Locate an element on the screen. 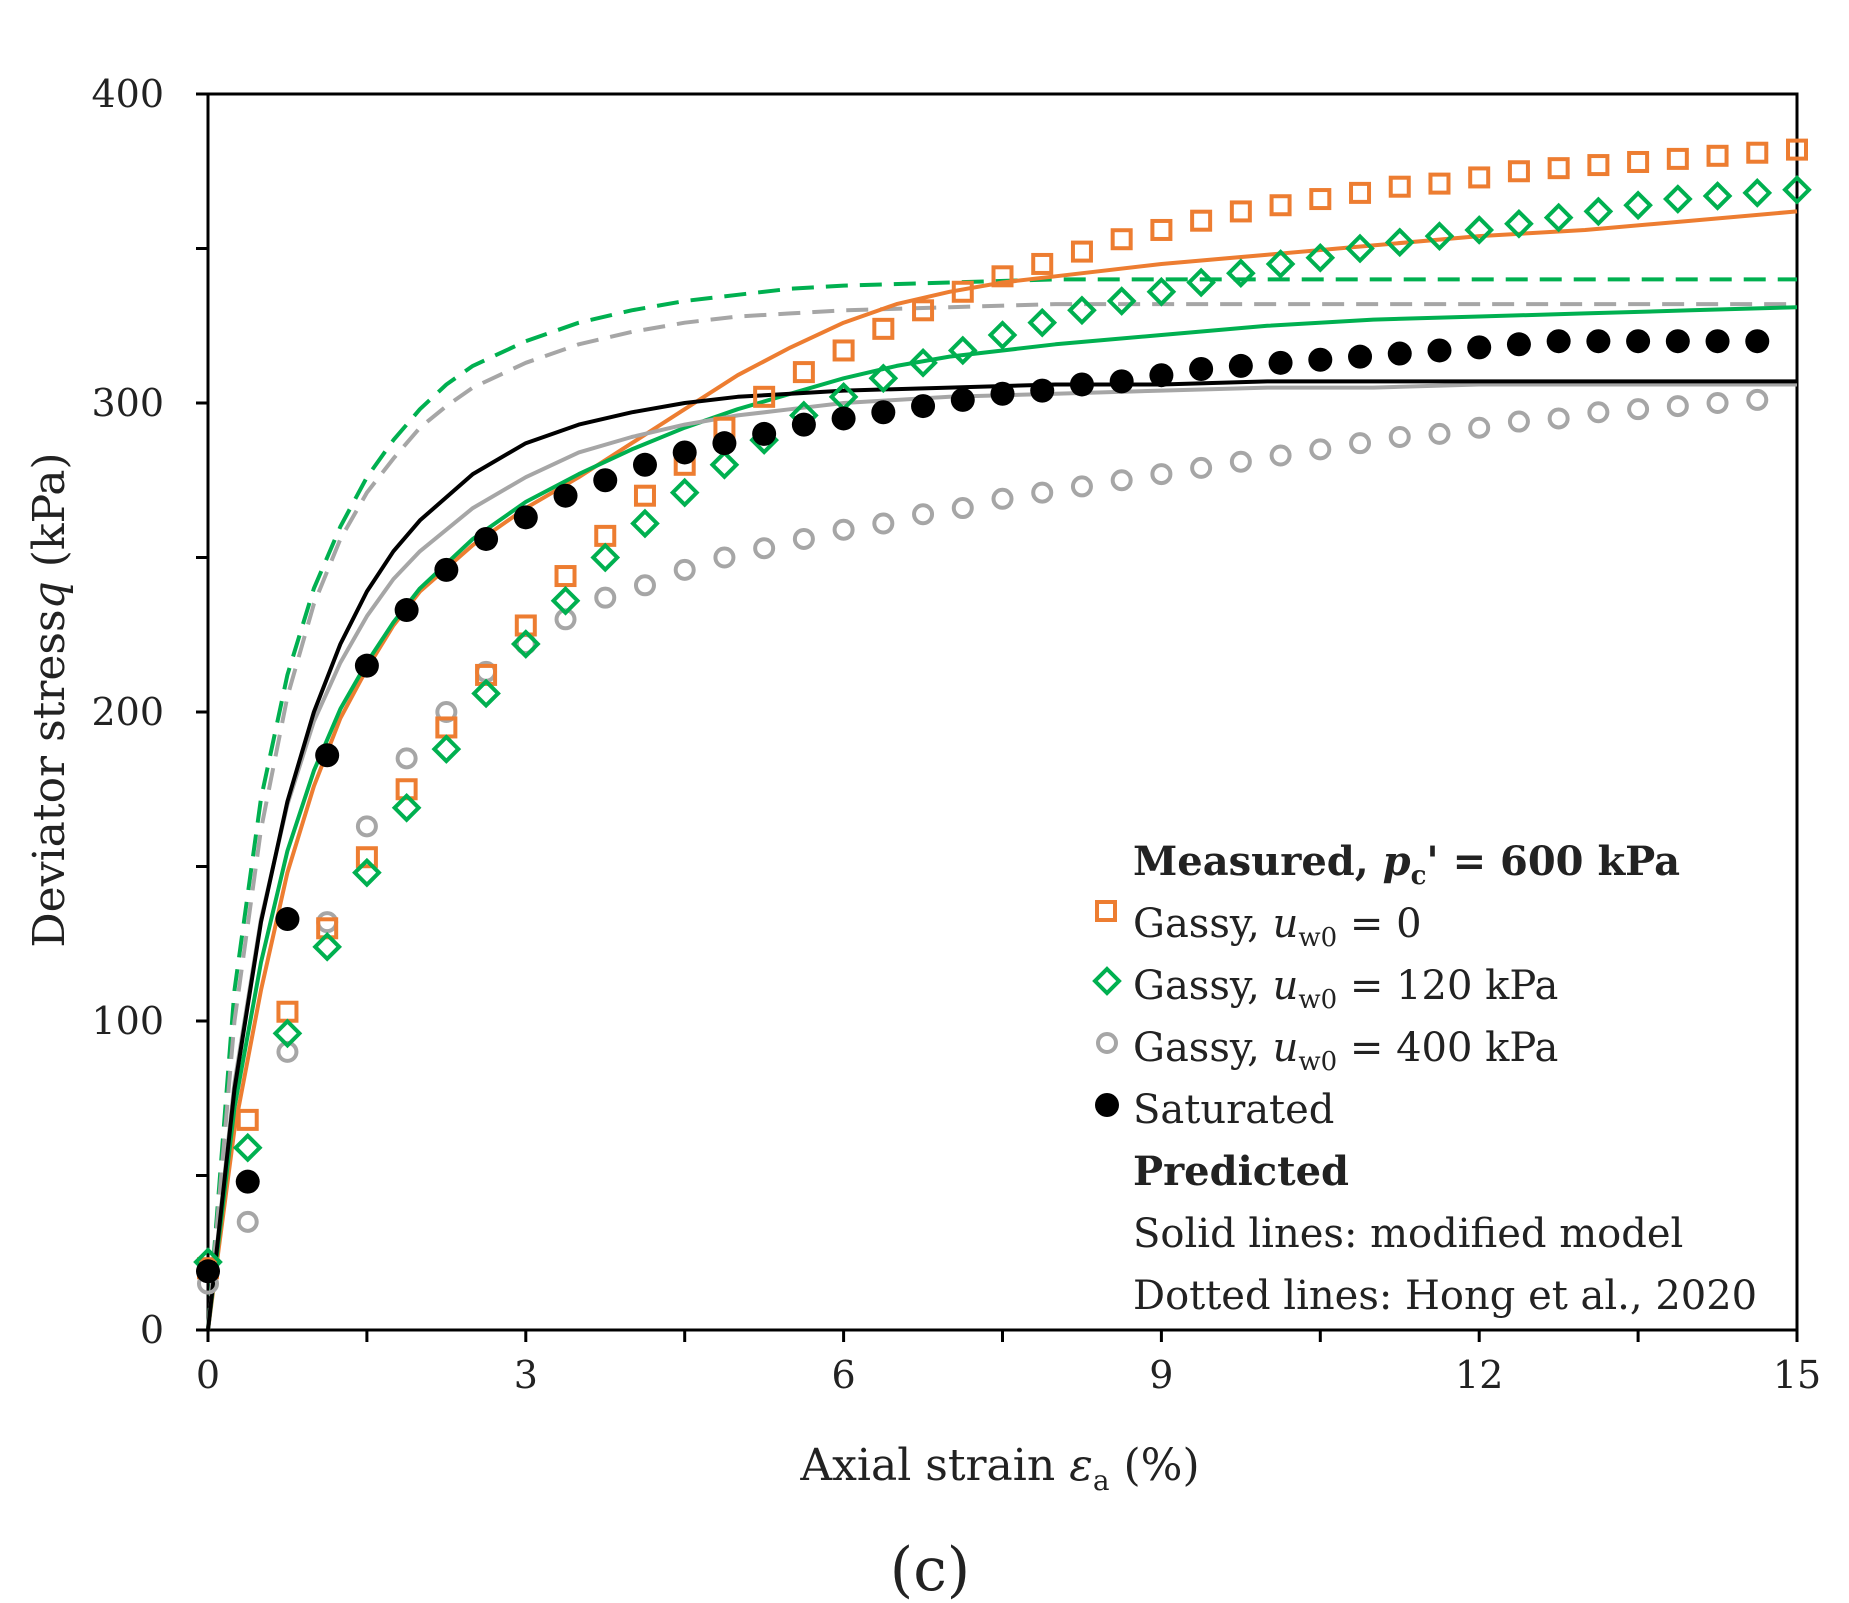 This screenshot has height=1603, width=1849. x-tick-label: 12 is located at coordinates (1479, 1375).